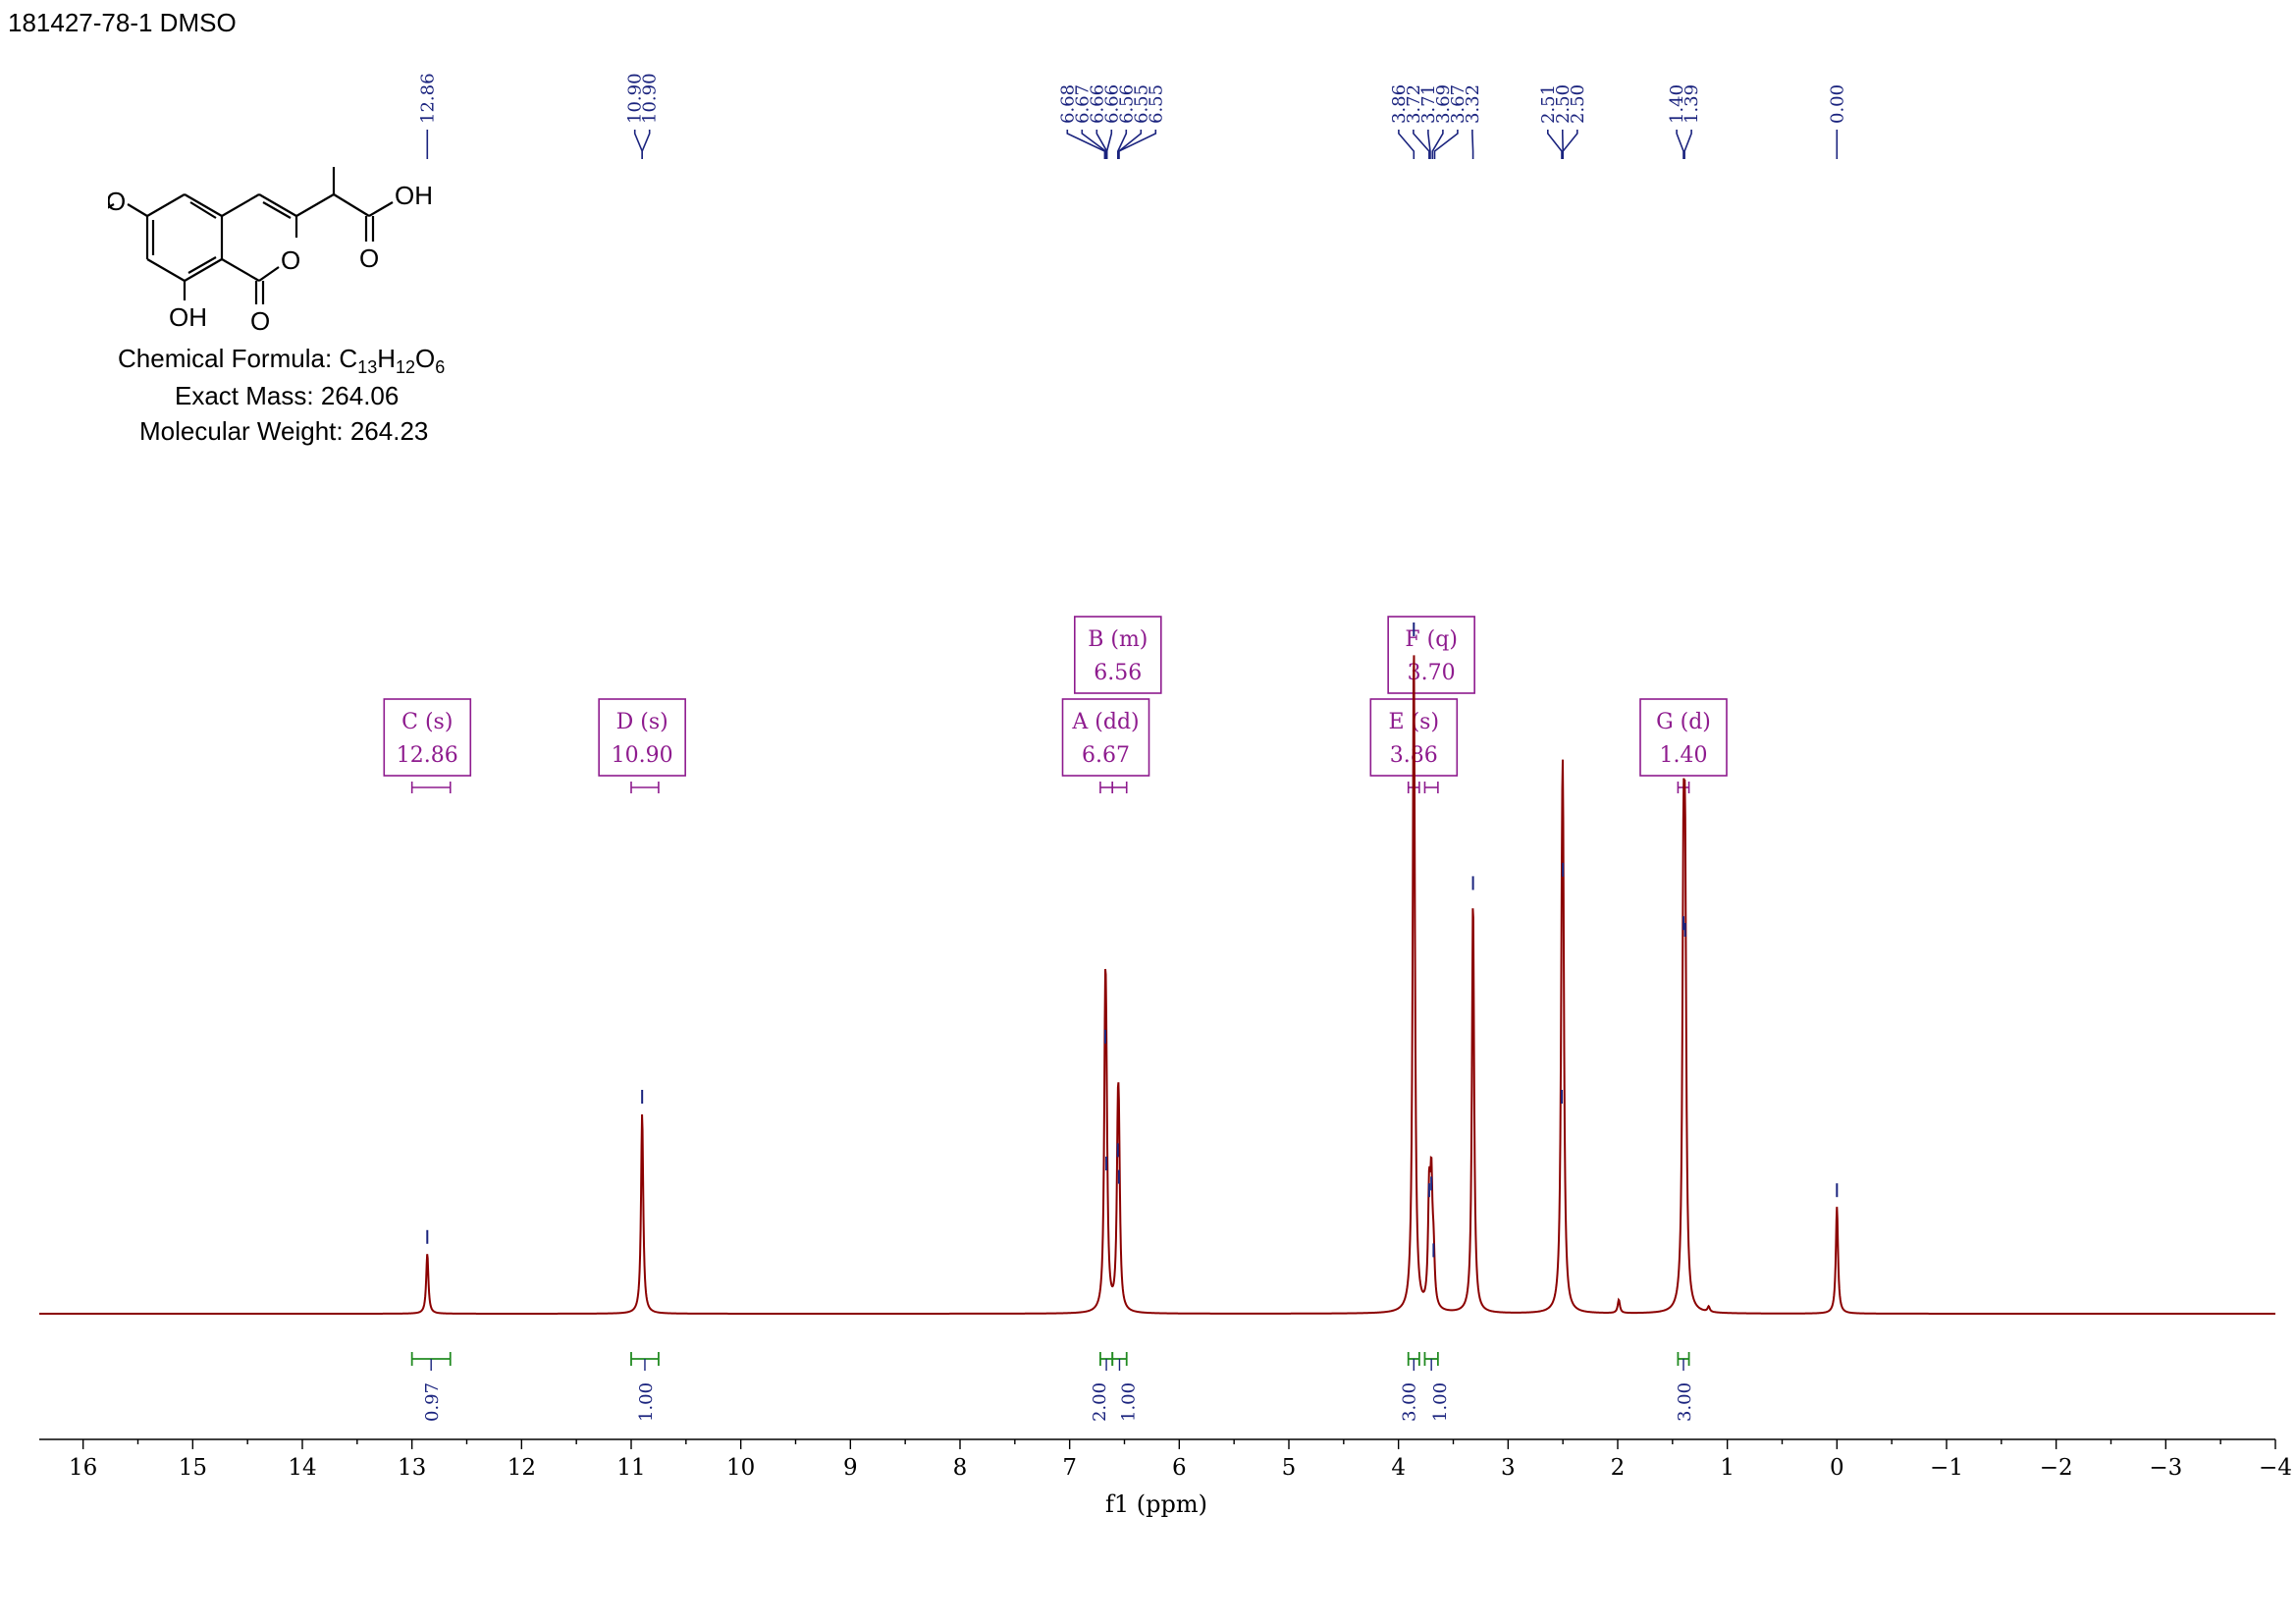  Describe the element at coordinates (389, 431) in the screenshot. I see `mol-weight-value: 264.23` at that location.